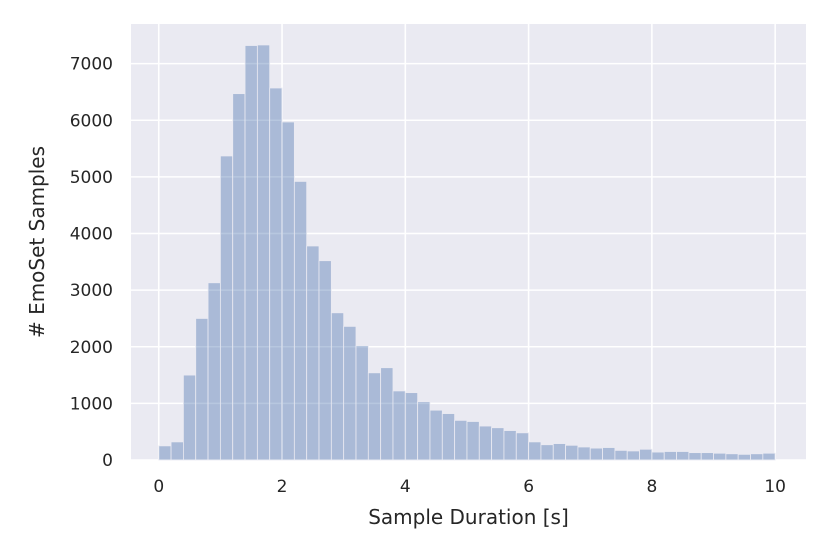 The width and height of the screenshot is (830, 554). Describe the element at coordinates (91, 263) in the screenshot. I see `y-axis-ticks: 0 1000 2000 3000 4000 5000 6000 7000` at that location.